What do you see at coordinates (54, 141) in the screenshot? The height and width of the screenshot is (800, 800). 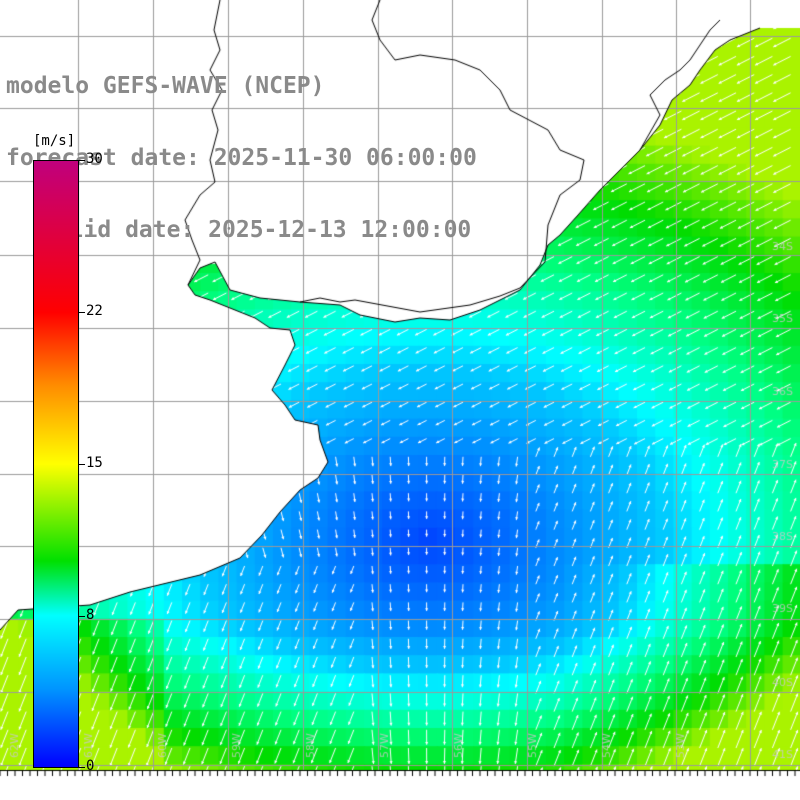 I see `colorbar-unit: [m/s]` at bounding box center [54, 141].